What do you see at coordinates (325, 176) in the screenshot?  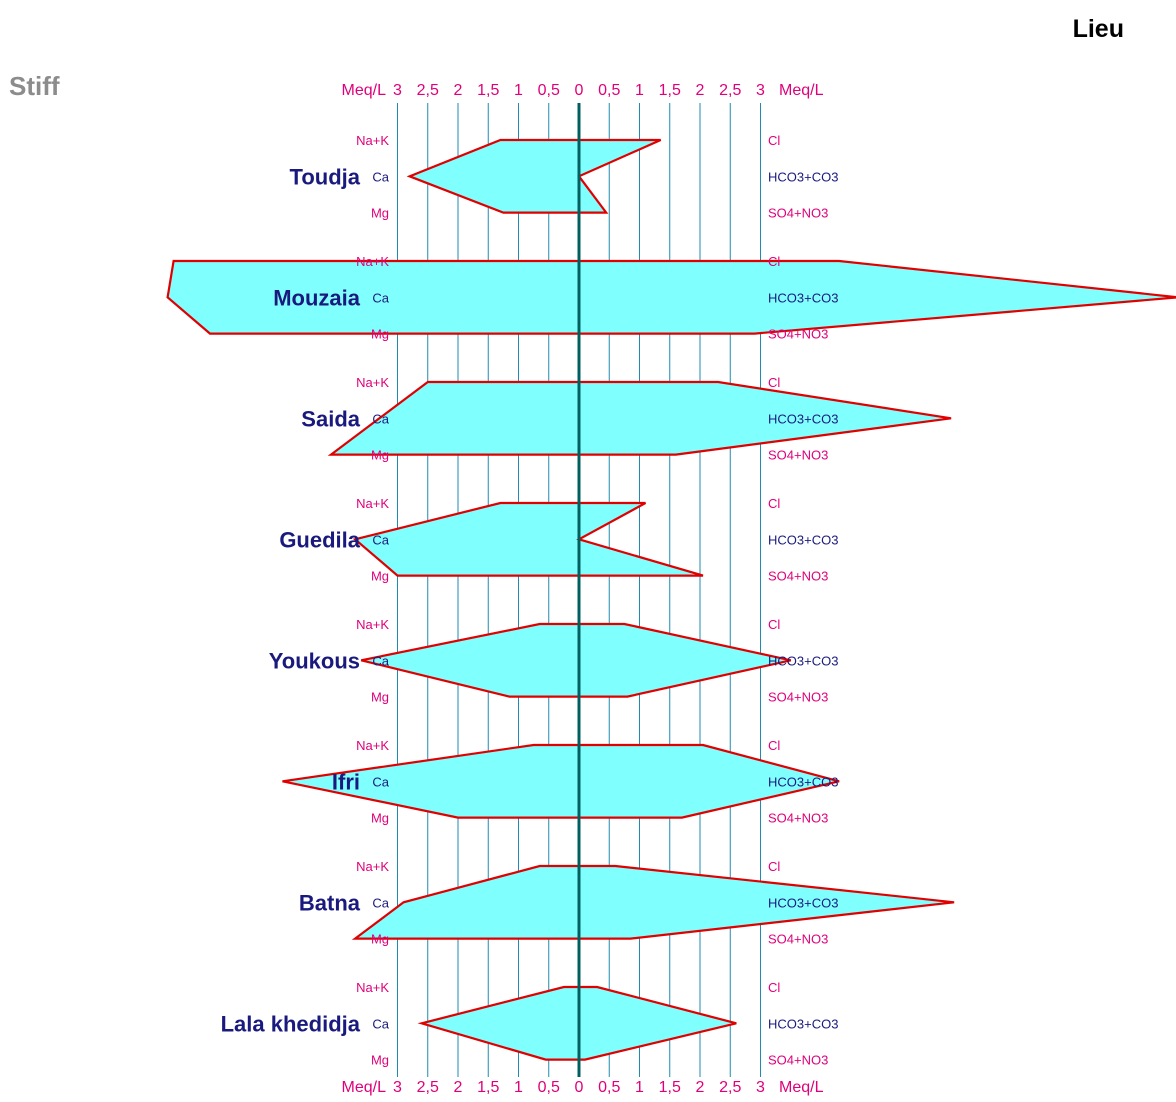 I see `sample-name-label: Toudja` at bounding box center [325, 176].